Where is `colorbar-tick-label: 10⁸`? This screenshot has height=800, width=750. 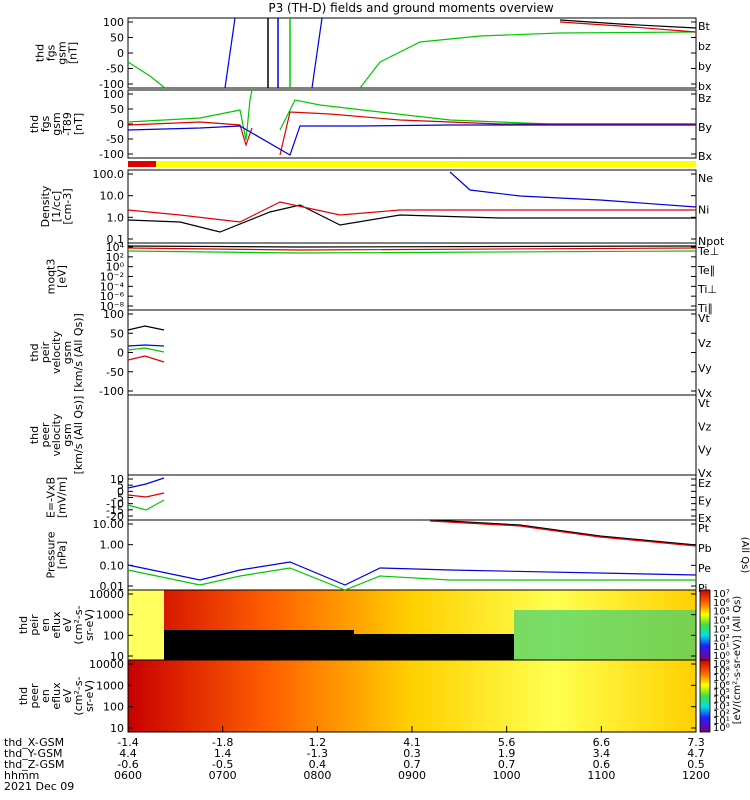 colorbar-tick-label: 10⁸ is located at coordinates (721, 671).